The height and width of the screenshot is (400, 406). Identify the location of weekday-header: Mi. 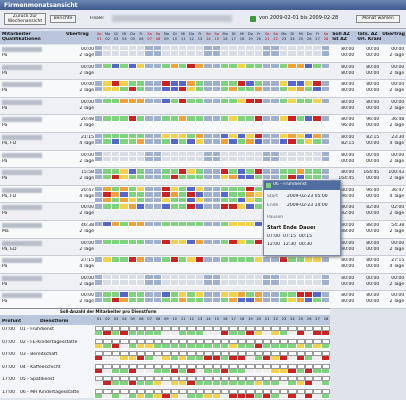
(242, 34).